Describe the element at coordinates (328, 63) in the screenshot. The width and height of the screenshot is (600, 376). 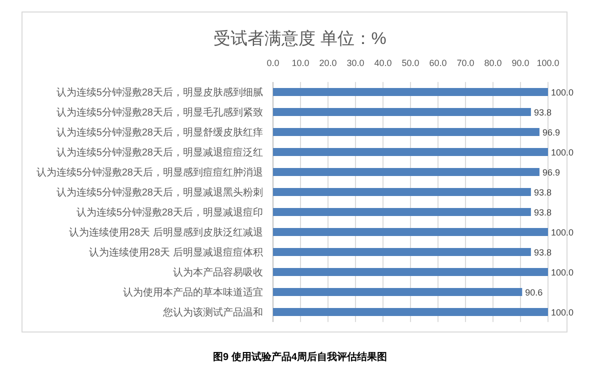
I see `xtick: 20.0` at that location.